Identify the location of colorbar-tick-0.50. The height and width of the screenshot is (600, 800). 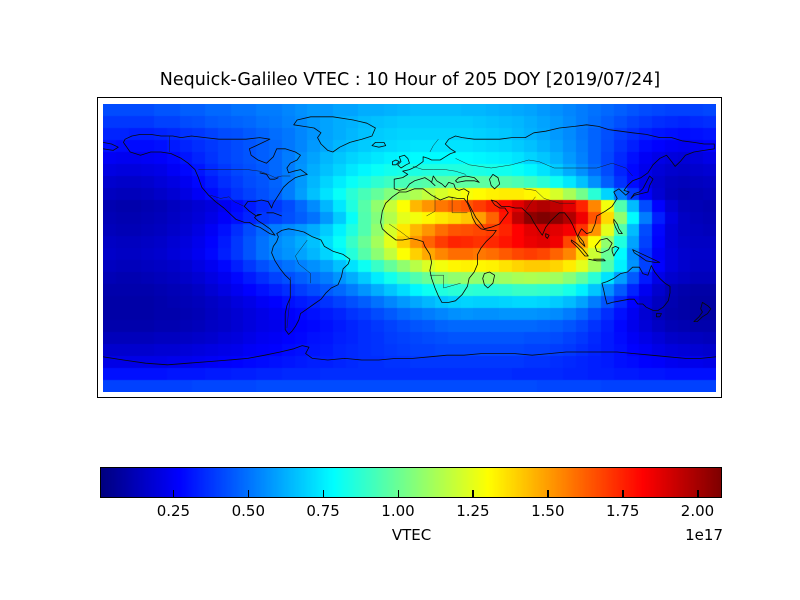
(248, 493).